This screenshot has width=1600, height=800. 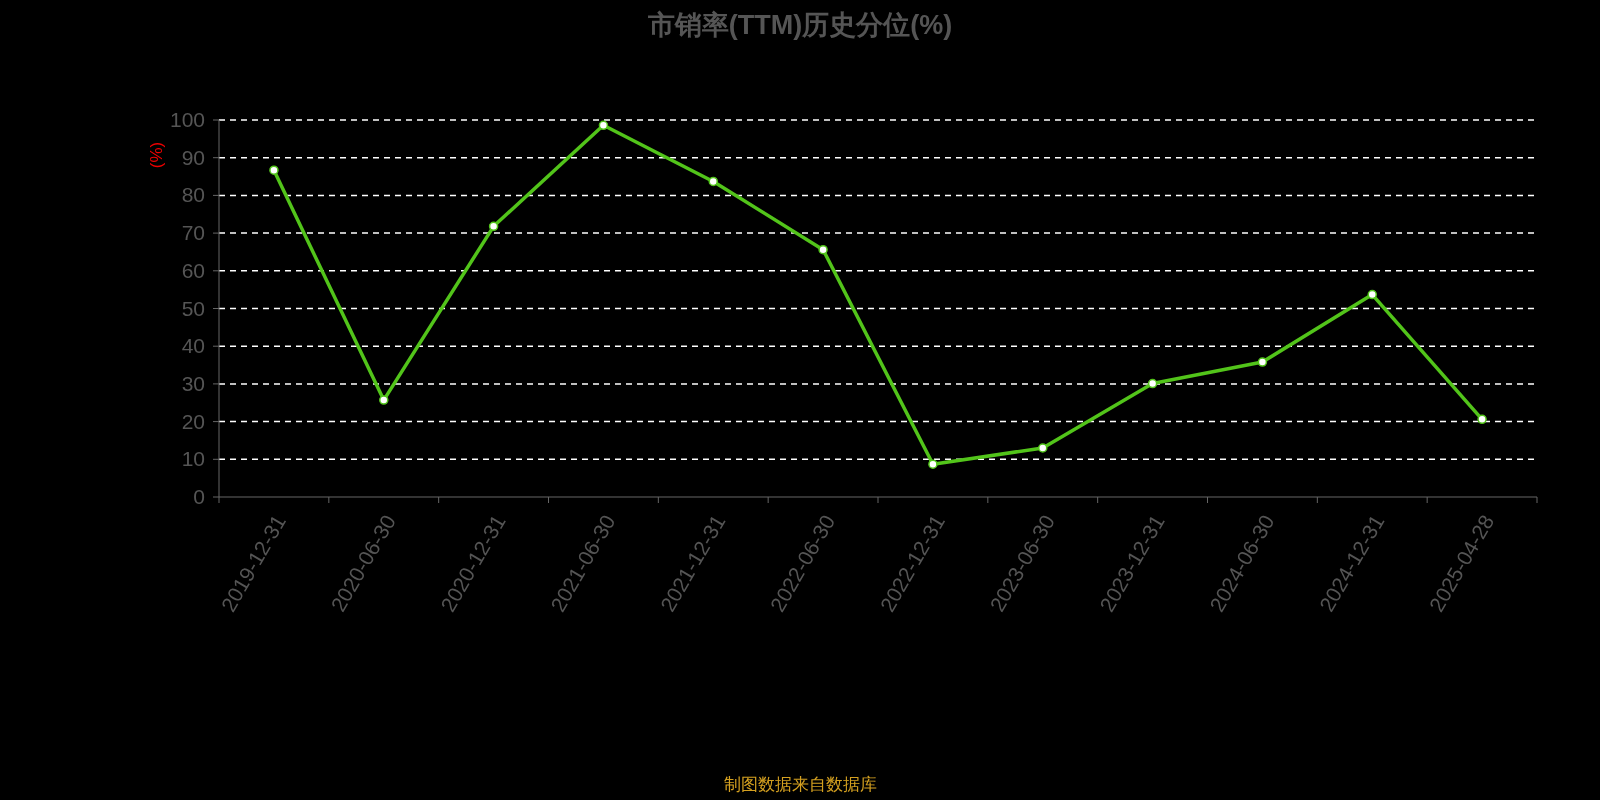 I want to click on y-tick-label: 10, so click(x=193, y=459).